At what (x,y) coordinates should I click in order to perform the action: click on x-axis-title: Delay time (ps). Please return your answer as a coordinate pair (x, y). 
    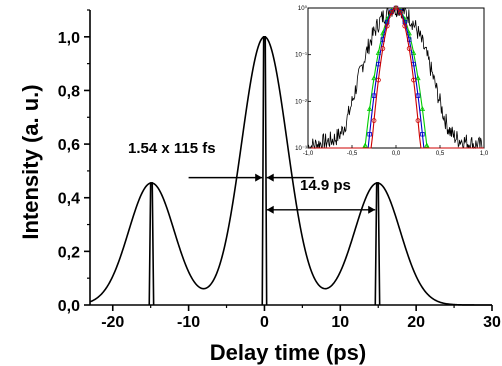
    Looking at the image, I should click on (288, 352).